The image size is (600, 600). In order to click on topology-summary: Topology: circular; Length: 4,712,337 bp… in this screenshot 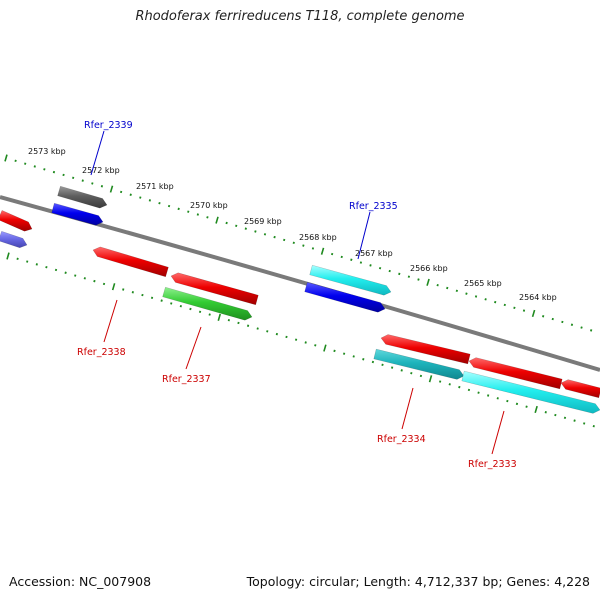, I will do `click(418, 581)`.